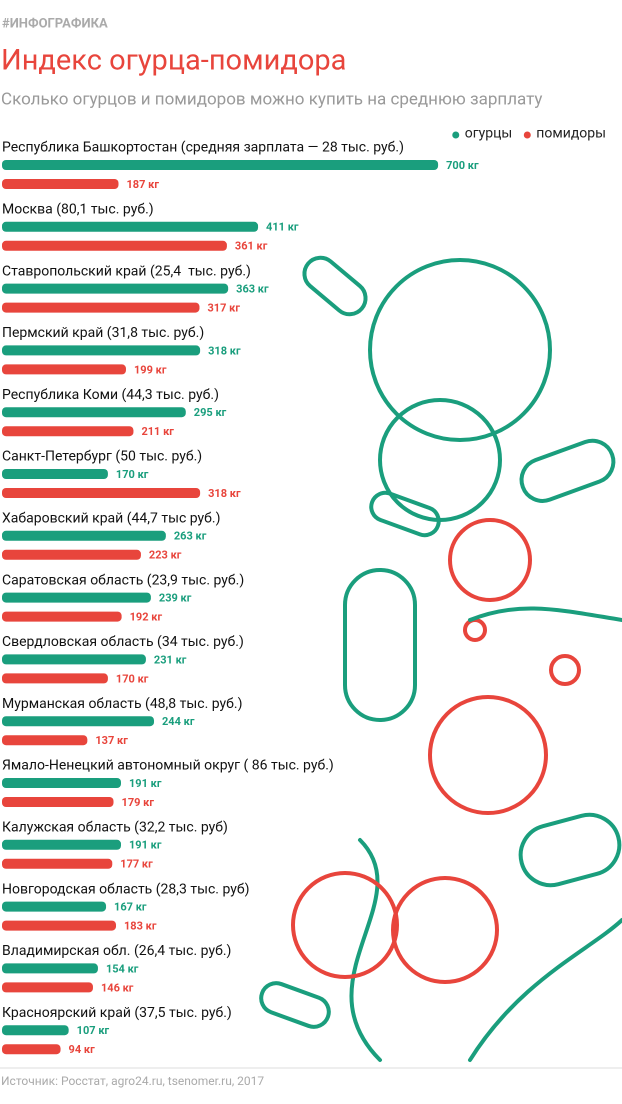 This screenshot has height=1104, width=622. I want to click on value-label: 231 кг, so click(170, 659).